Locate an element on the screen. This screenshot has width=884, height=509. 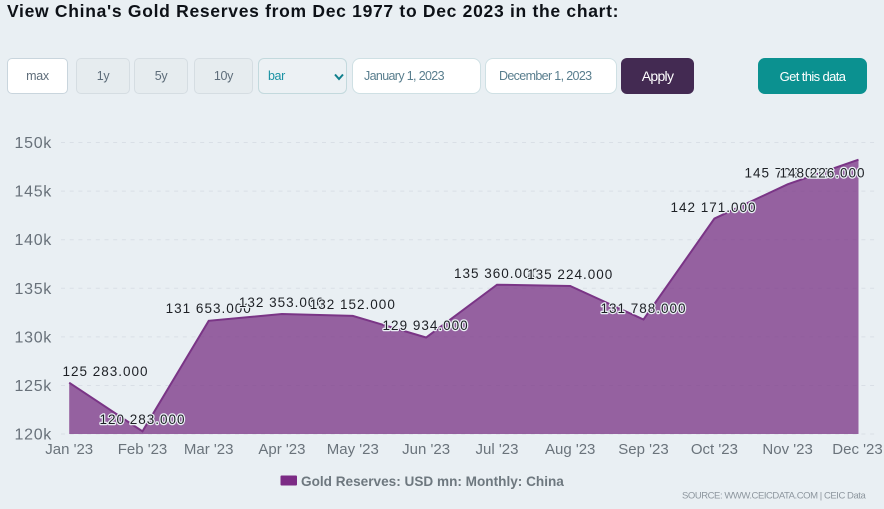
svg-text: Nov '23 is located at coordinates (787, 449).